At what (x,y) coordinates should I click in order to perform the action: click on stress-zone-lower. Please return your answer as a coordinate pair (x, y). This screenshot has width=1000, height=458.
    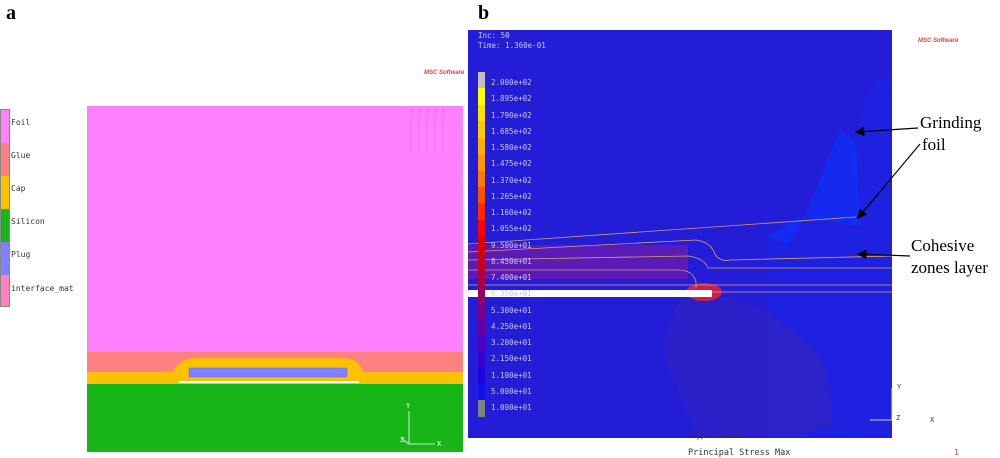
    Looking at the image, I should click on (748, 364).